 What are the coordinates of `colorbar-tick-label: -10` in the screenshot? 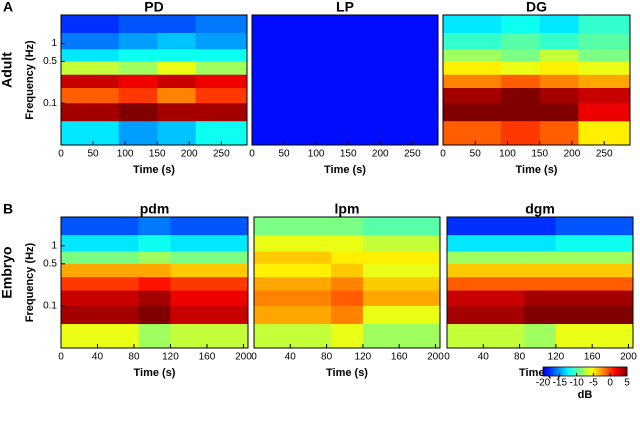 It's located at (576, 383).